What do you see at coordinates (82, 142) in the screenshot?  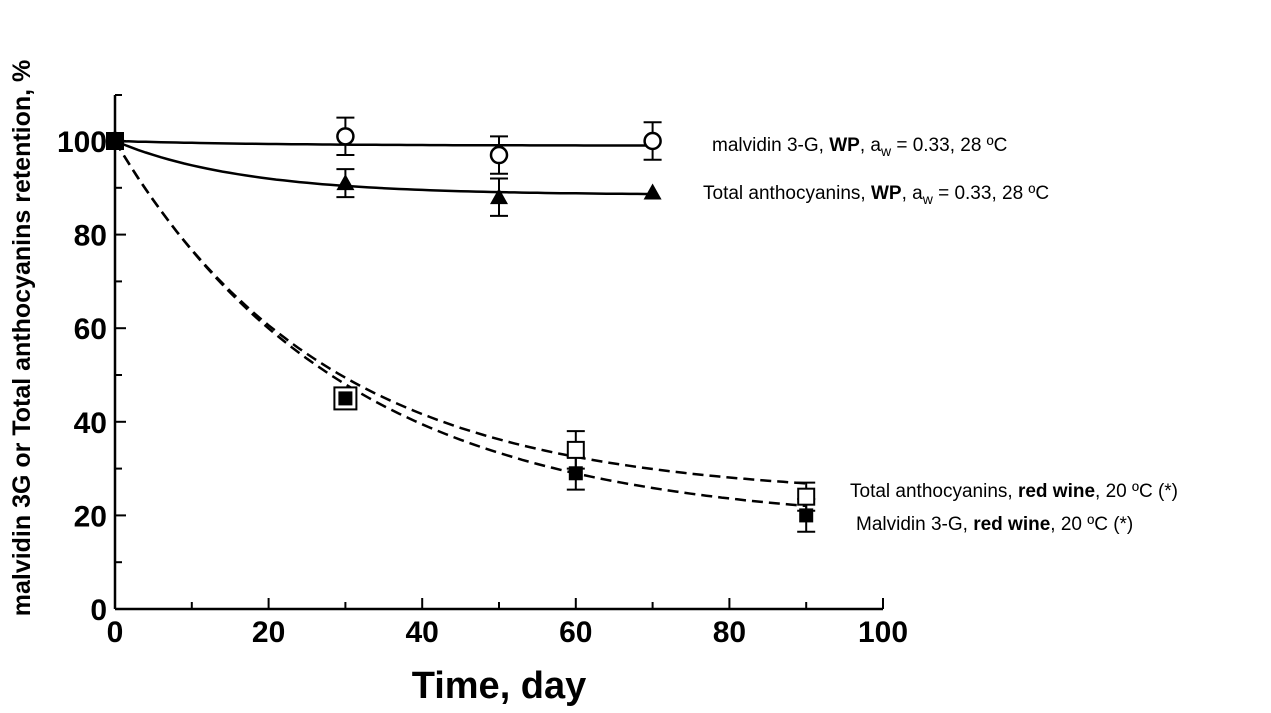 I see `y-tick-label: 100` at bounding box center [82, 142].